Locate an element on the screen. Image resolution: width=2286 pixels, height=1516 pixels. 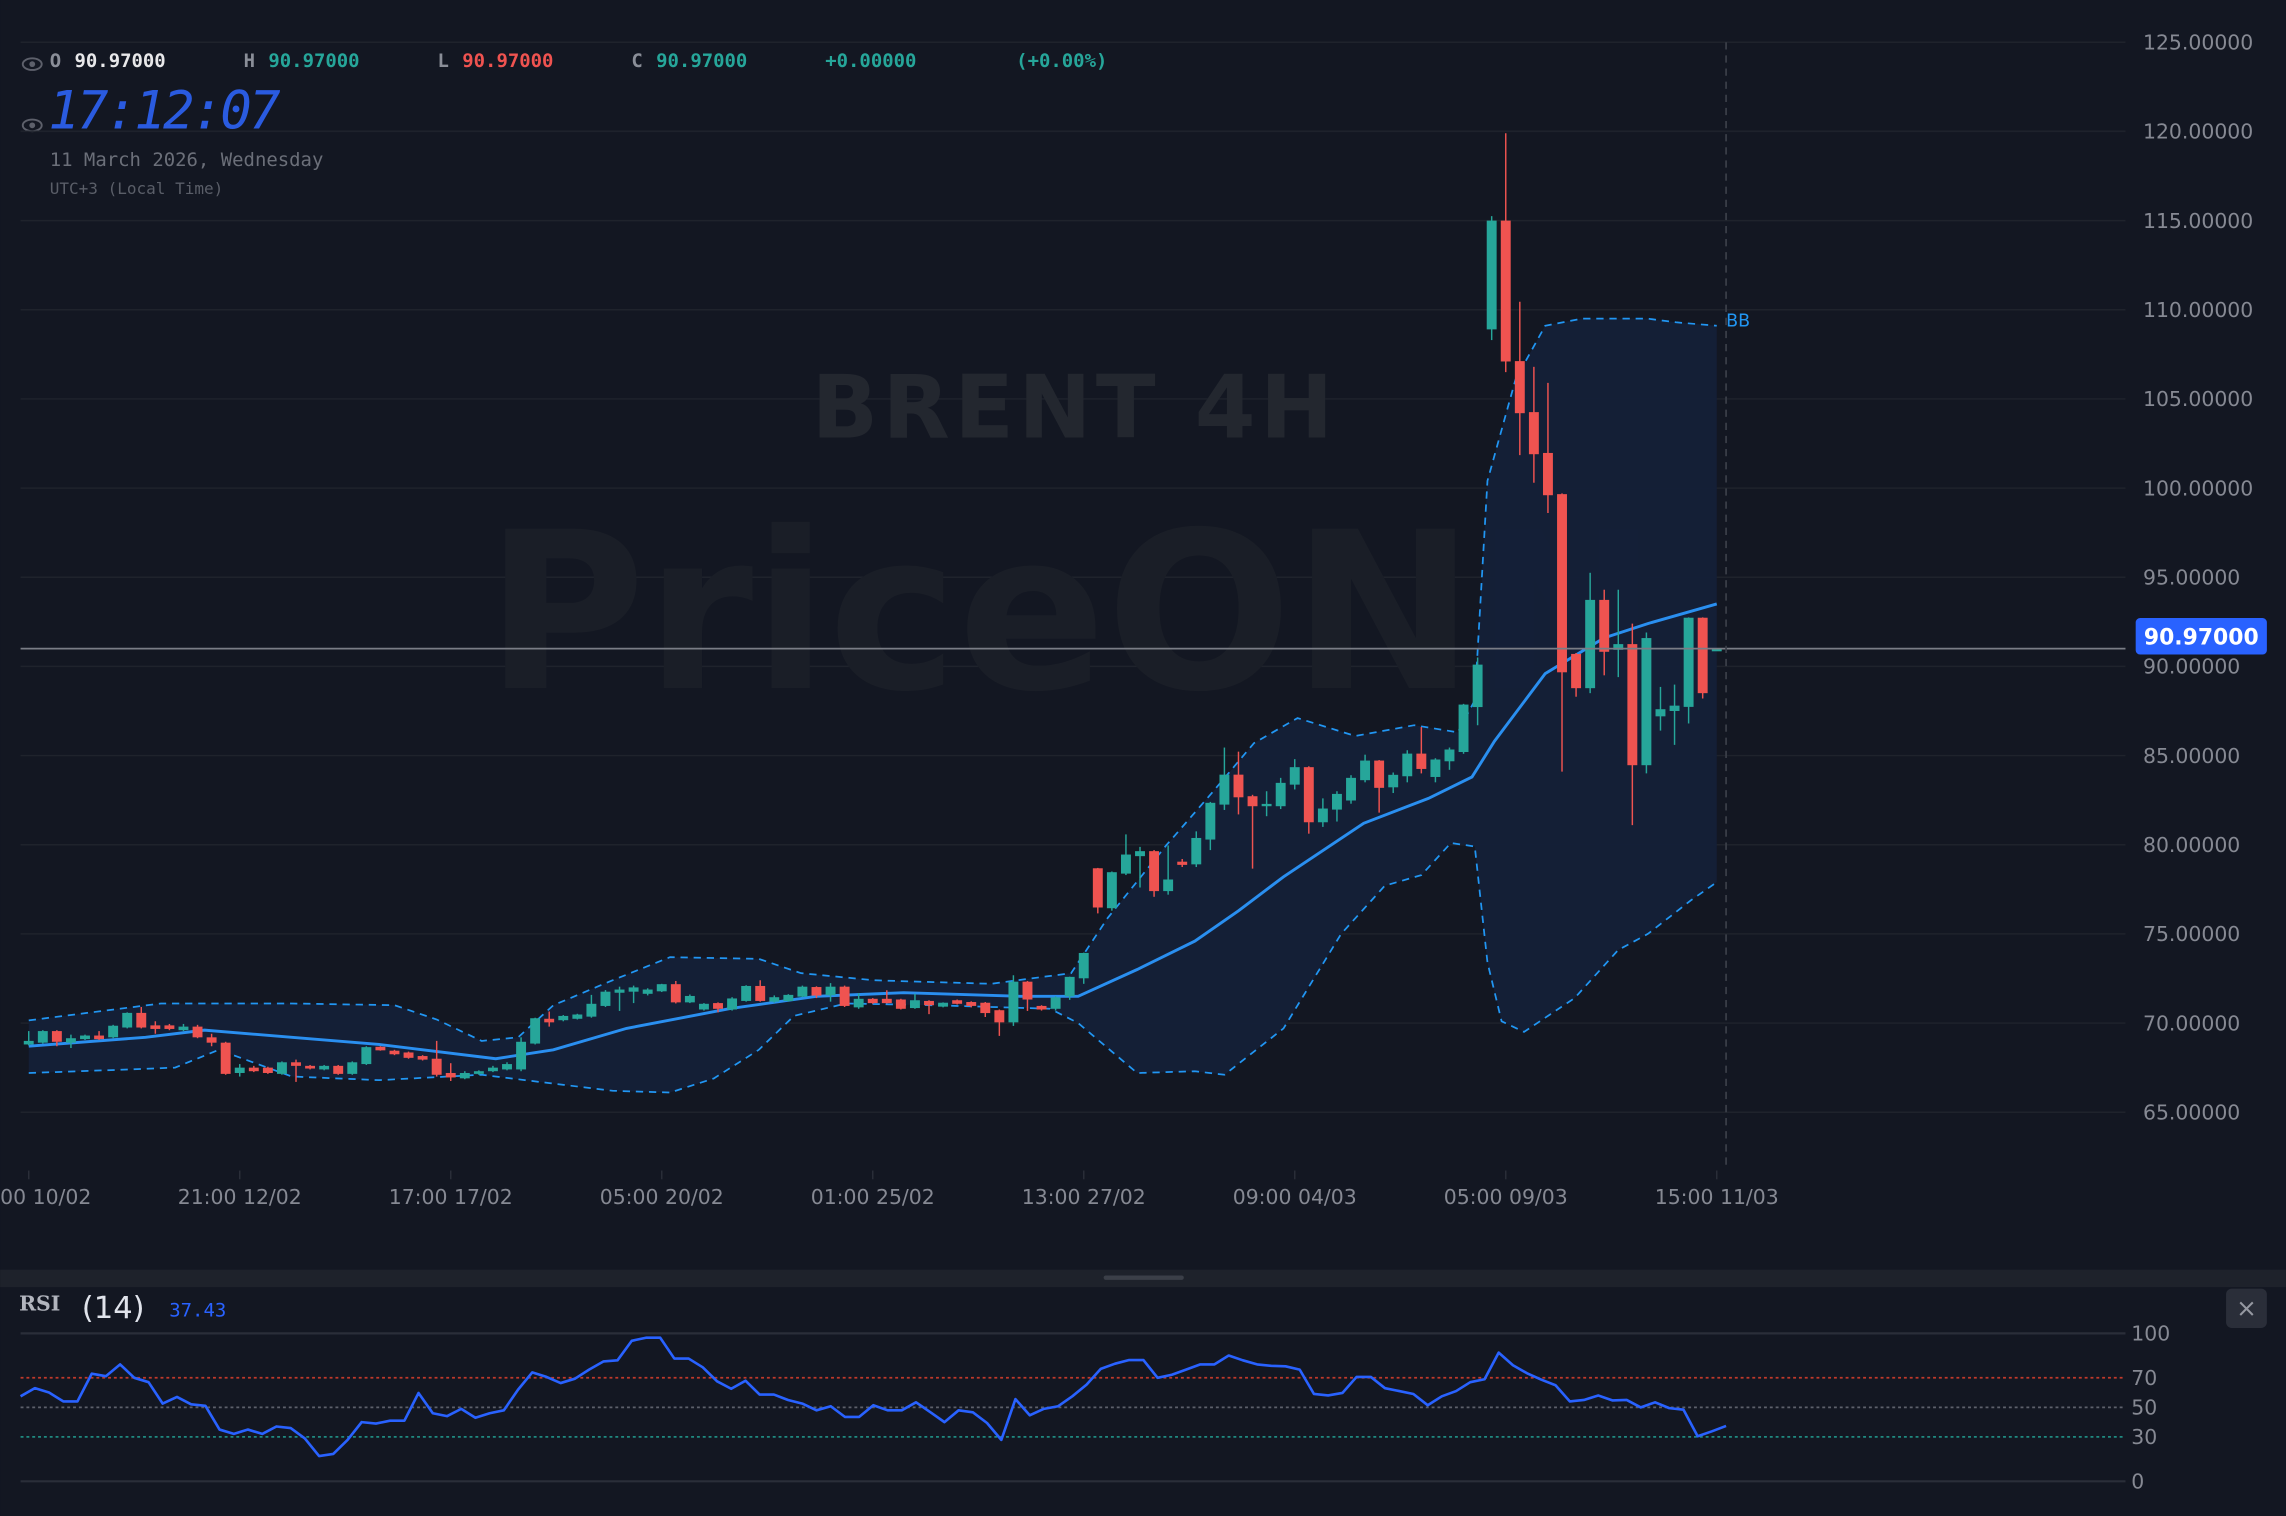
eye-icon is located at coordinates (32, 64).